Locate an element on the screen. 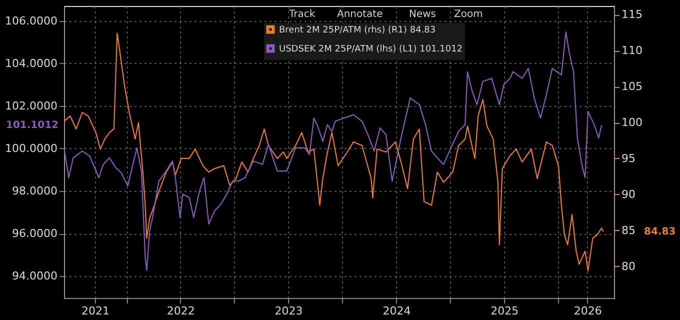 This screenshot has width=680, height=320. x-tick-label: 2024 is located at coordinates (396, 311).